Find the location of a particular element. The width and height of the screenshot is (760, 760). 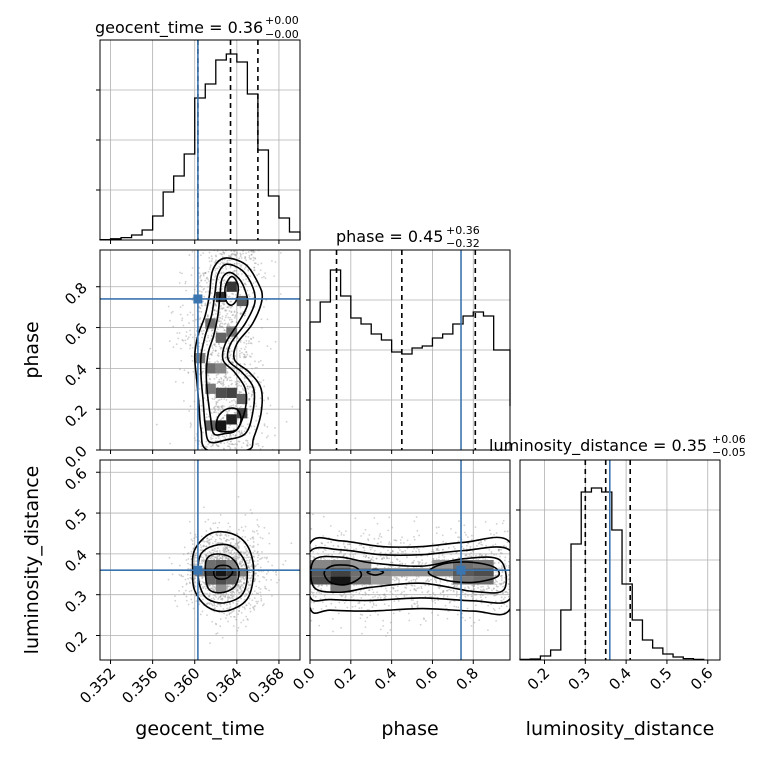

ytick-label-luminosity-distance-3: 0.5 is located at coordinates (76, 520).